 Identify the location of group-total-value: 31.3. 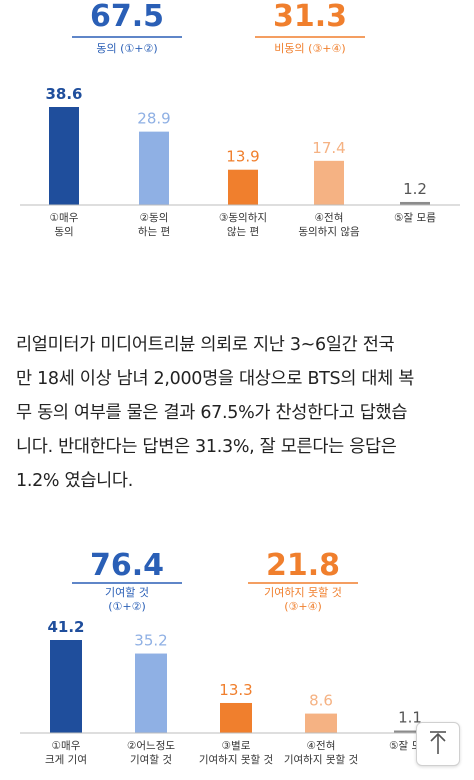
(310, 17).